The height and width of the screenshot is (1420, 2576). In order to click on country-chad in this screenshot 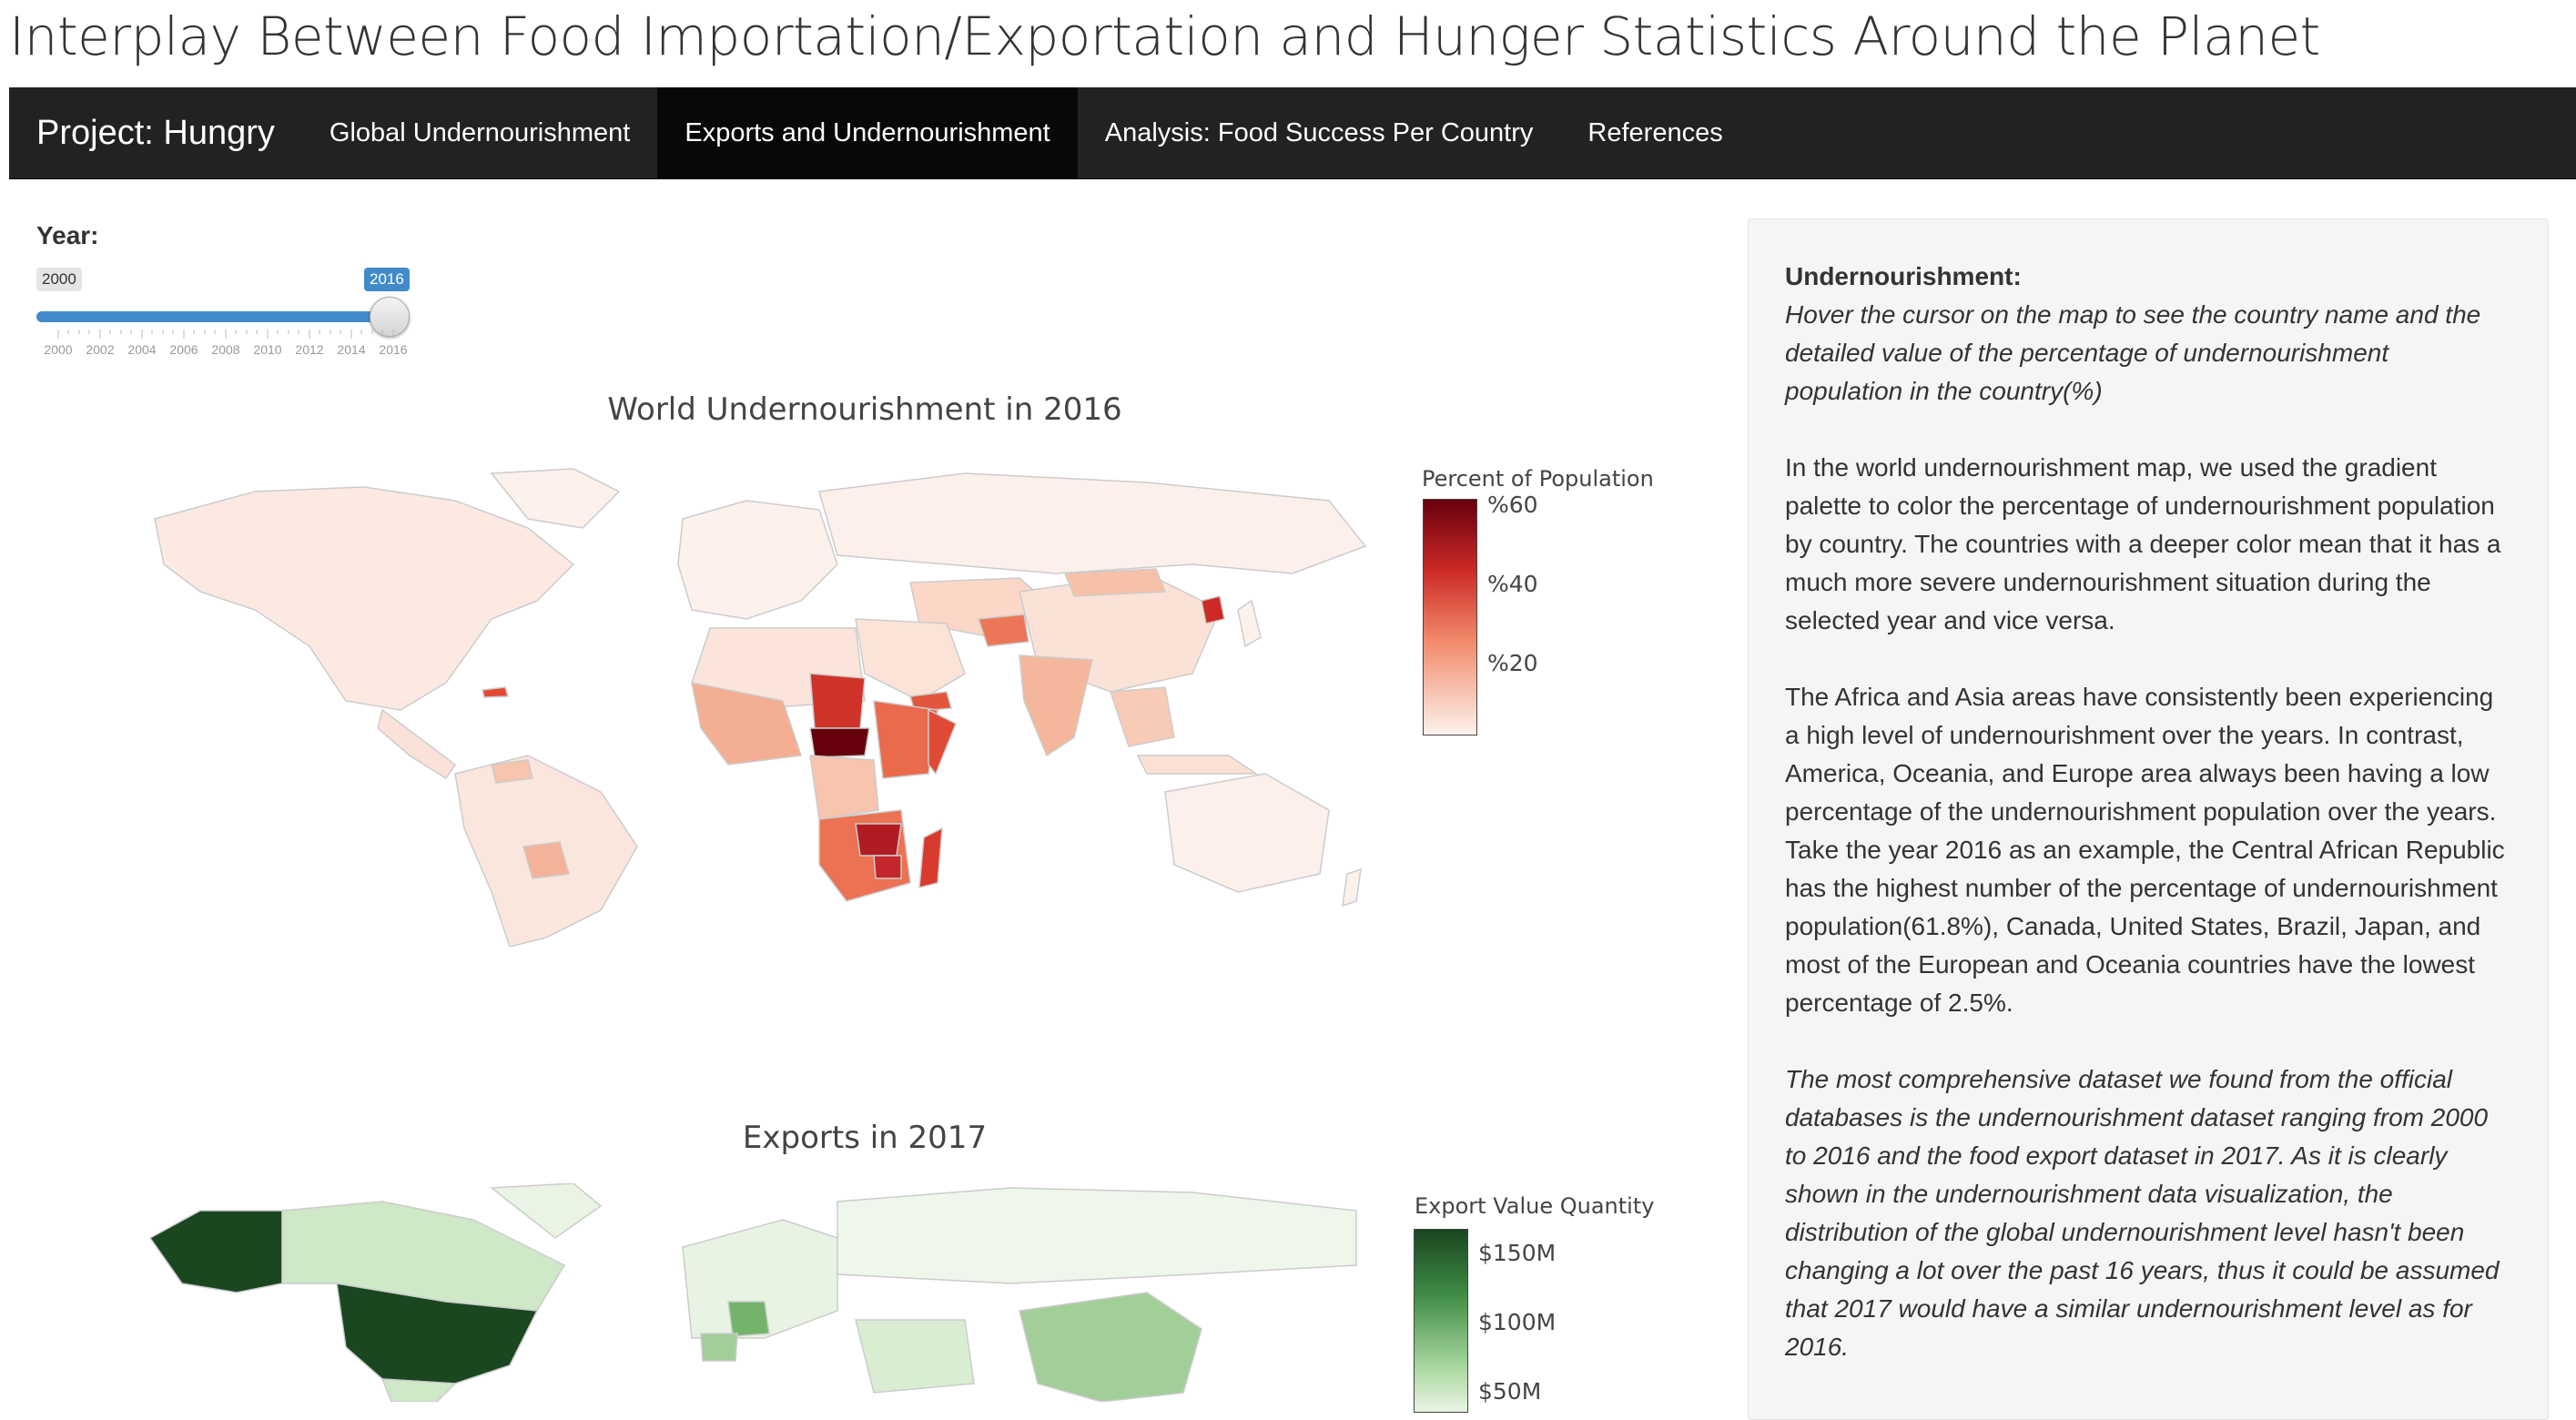, I will do `click(837, 701)`.